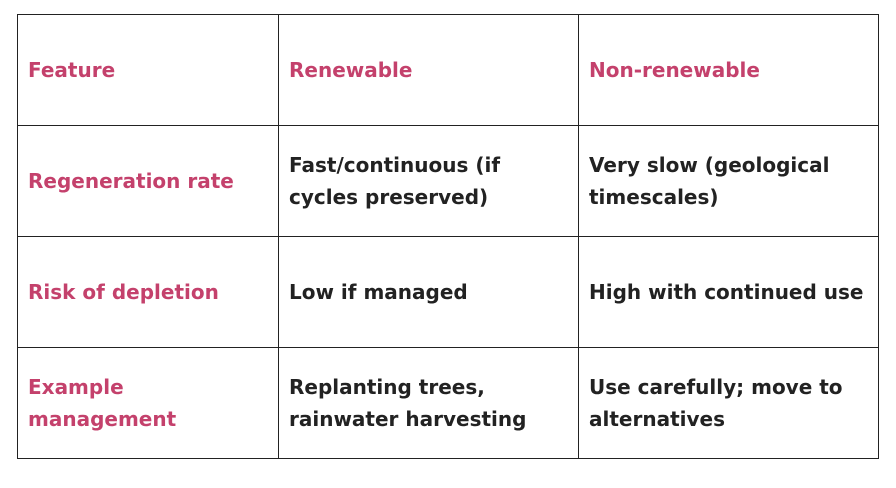  I want to click on cell-text: management, so click(102, 419).